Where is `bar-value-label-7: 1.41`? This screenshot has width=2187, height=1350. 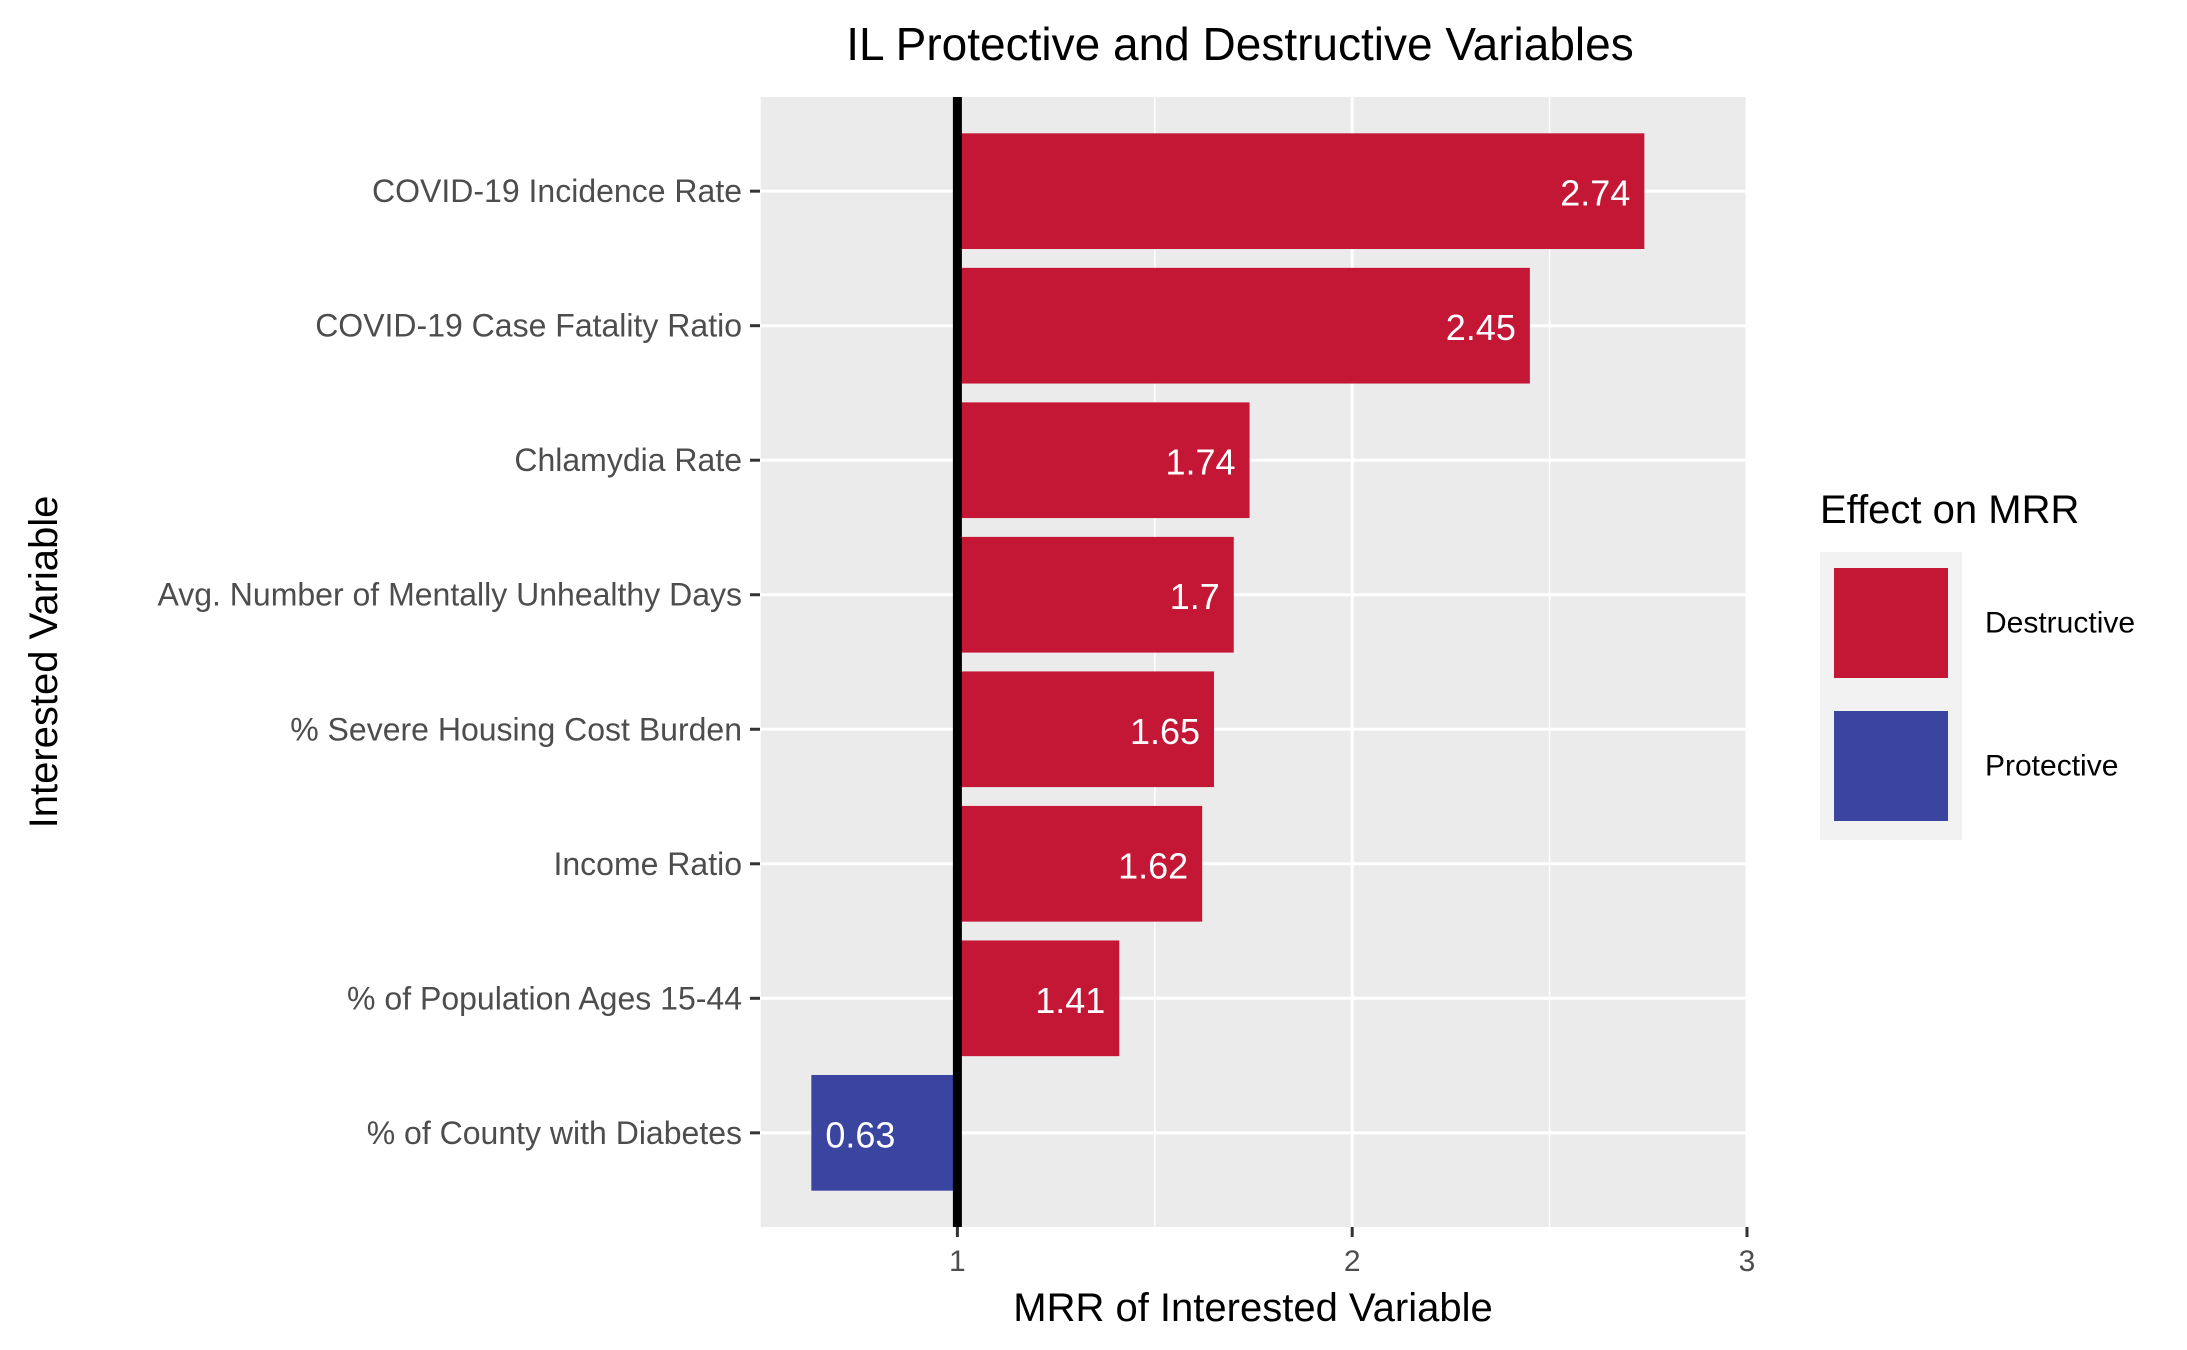 bar-value-label-7: 1.41 is located at coordinates (1070, 1000).